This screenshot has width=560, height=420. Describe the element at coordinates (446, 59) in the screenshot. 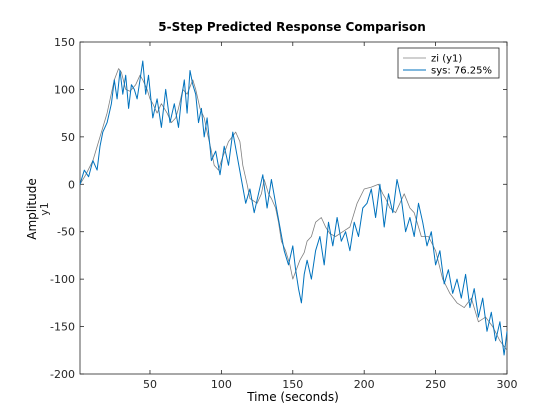

I see `legend-entry: zi (y1)` at that location.